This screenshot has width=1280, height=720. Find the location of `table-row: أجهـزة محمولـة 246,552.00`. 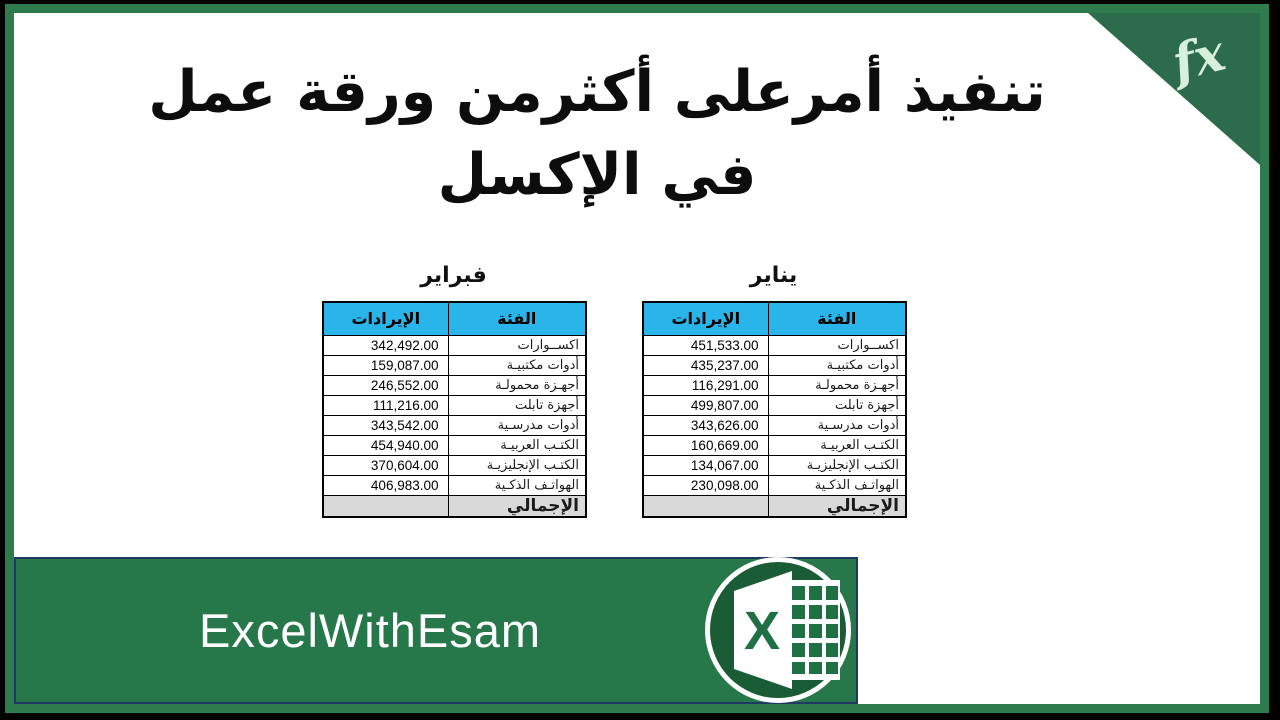

table-row: أجهـزة محمولـة 246,552.00 is located at coordinates (454, 385).